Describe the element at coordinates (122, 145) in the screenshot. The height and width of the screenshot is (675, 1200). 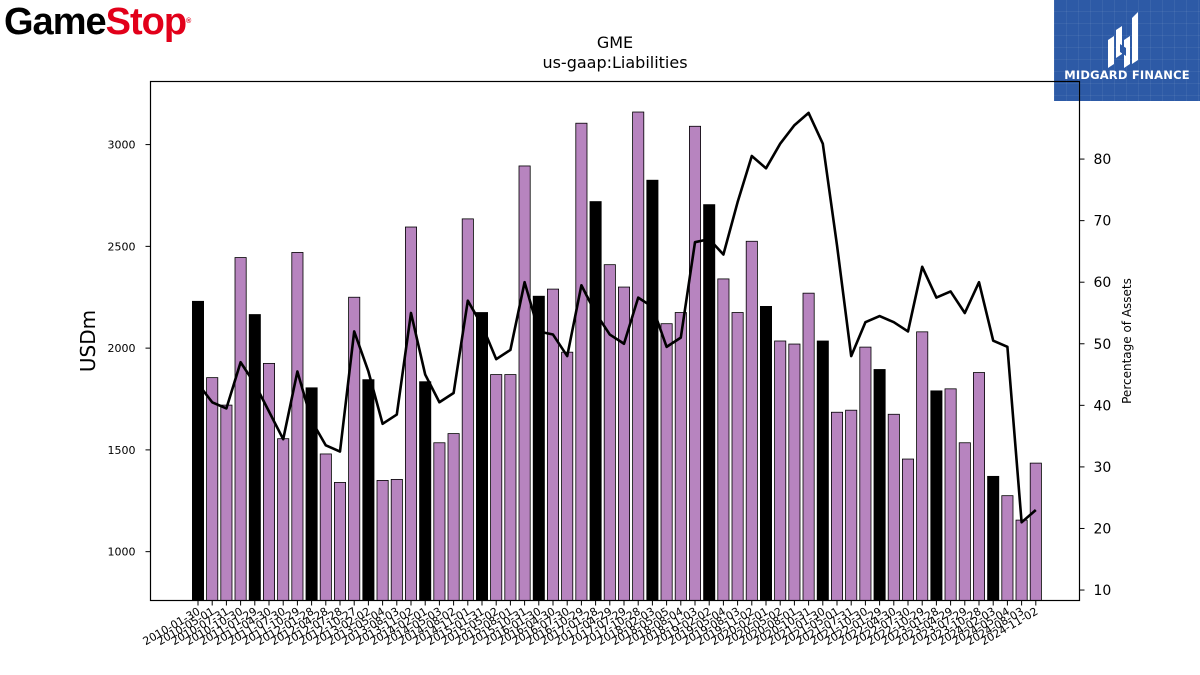
I see `y-tick-label: 3000` at that location.